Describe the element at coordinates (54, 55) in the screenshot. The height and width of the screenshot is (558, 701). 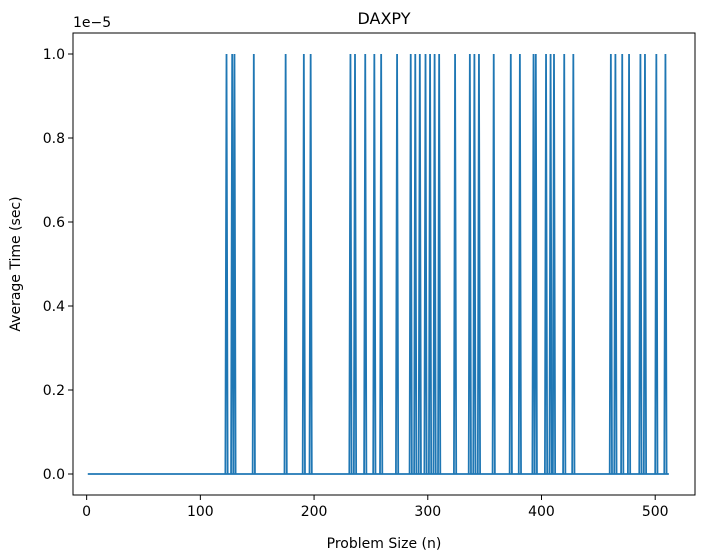
I see `y-tick-label: 1.0` at that location.